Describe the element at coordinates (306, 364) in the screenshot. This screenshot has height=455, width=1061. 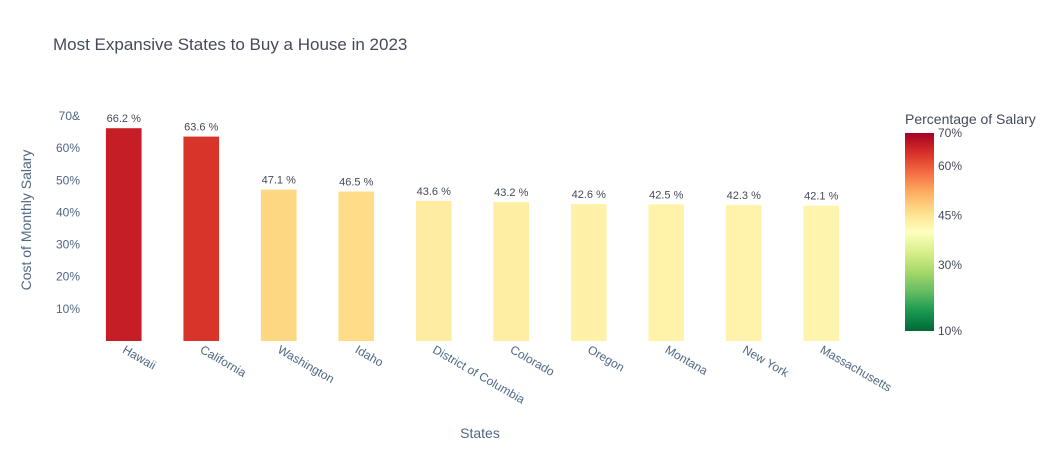
I see `x-tick-label: Washington` at that location.